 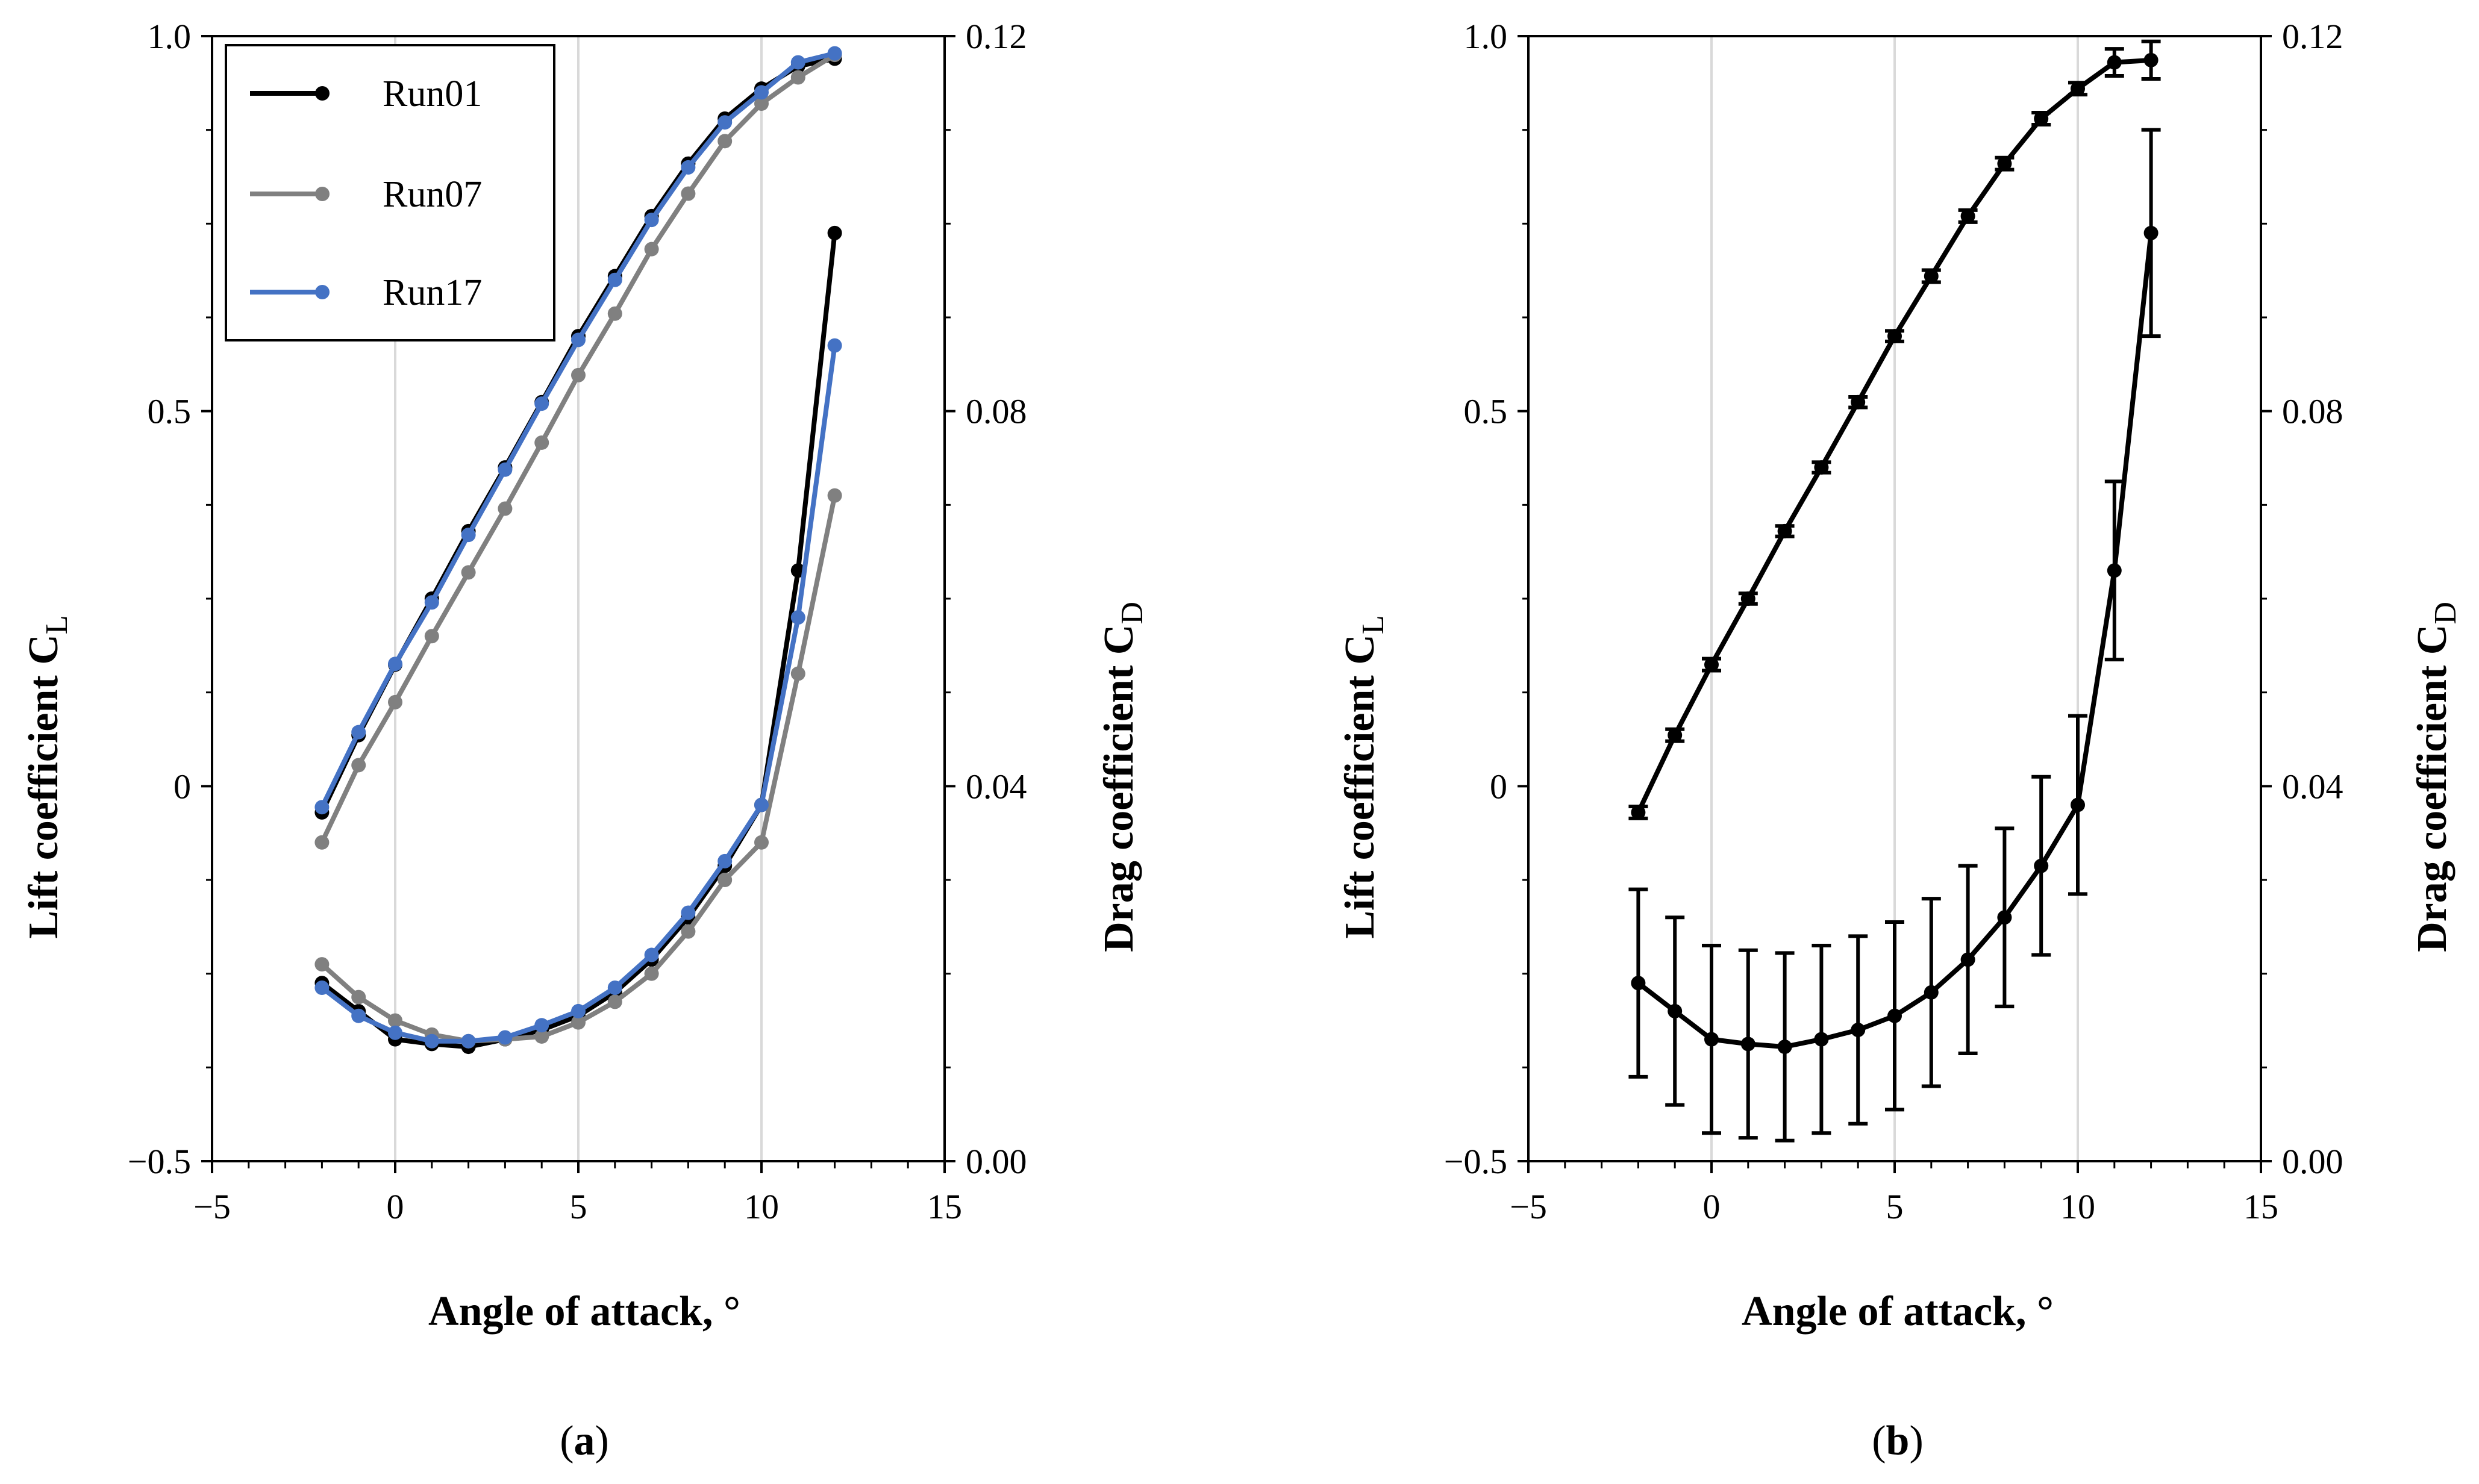 I want to click on y-left-tick-label: 0.5, so click(x=1486, y=412).